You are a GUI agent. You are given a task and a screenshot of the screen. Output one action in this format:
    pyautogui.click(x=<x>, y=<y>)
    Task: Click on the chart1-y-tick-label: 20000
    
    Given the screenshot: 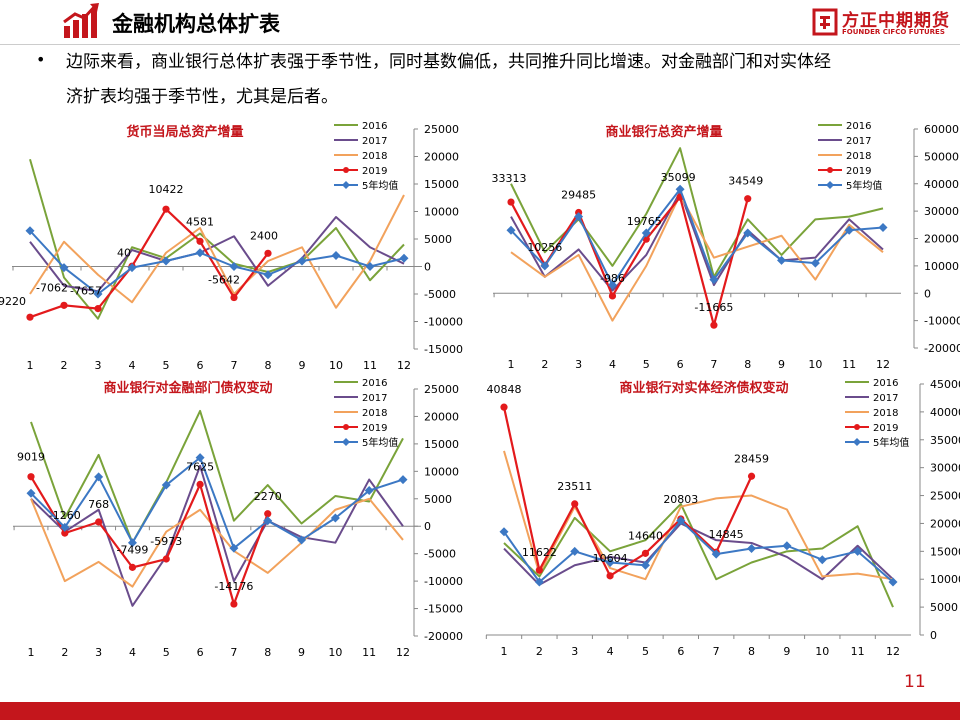 What is the action you would take?
    pyautogui.click(x=441, y=157)
    